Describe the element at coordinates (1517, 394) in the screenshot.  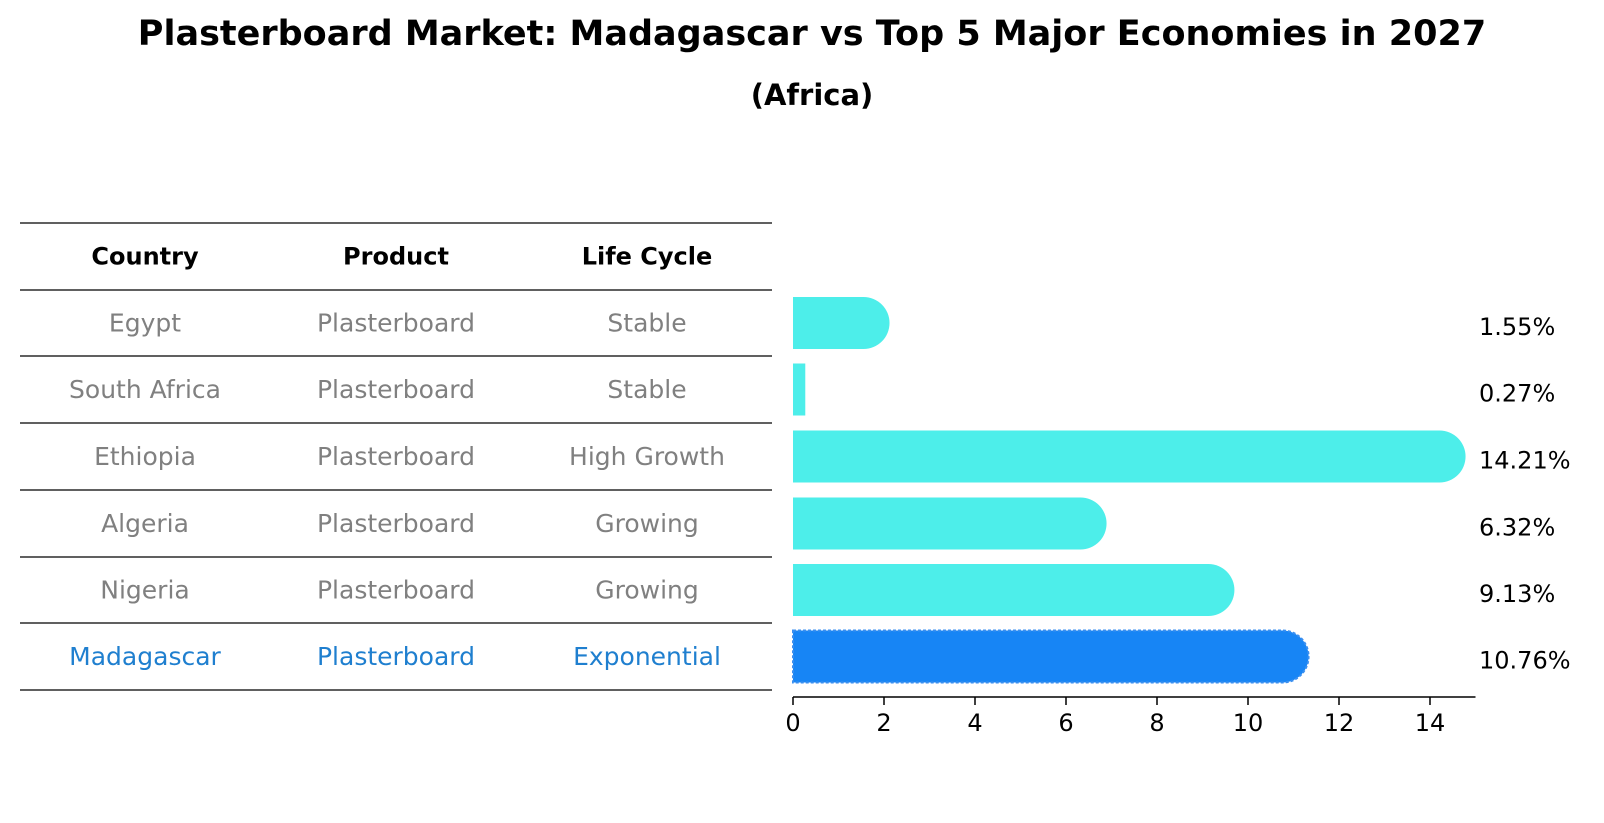
I see `bar-value-label: 0.27%` at that location.